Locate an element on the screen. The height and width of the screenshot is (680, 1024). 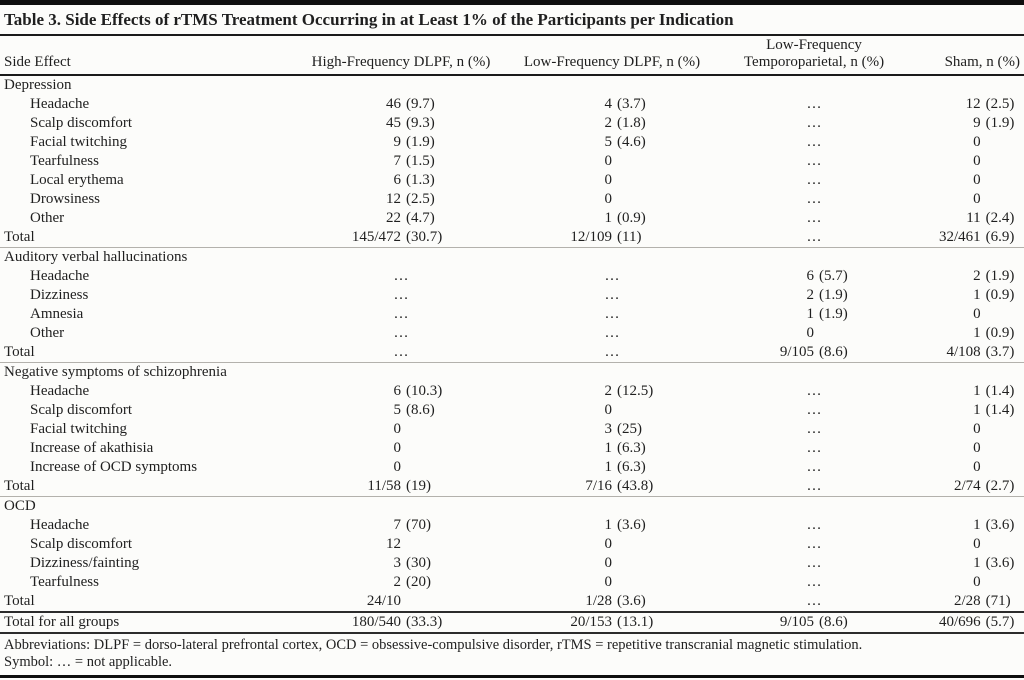
row-label: Increase of akathisia is located at coordinates (92, 448).